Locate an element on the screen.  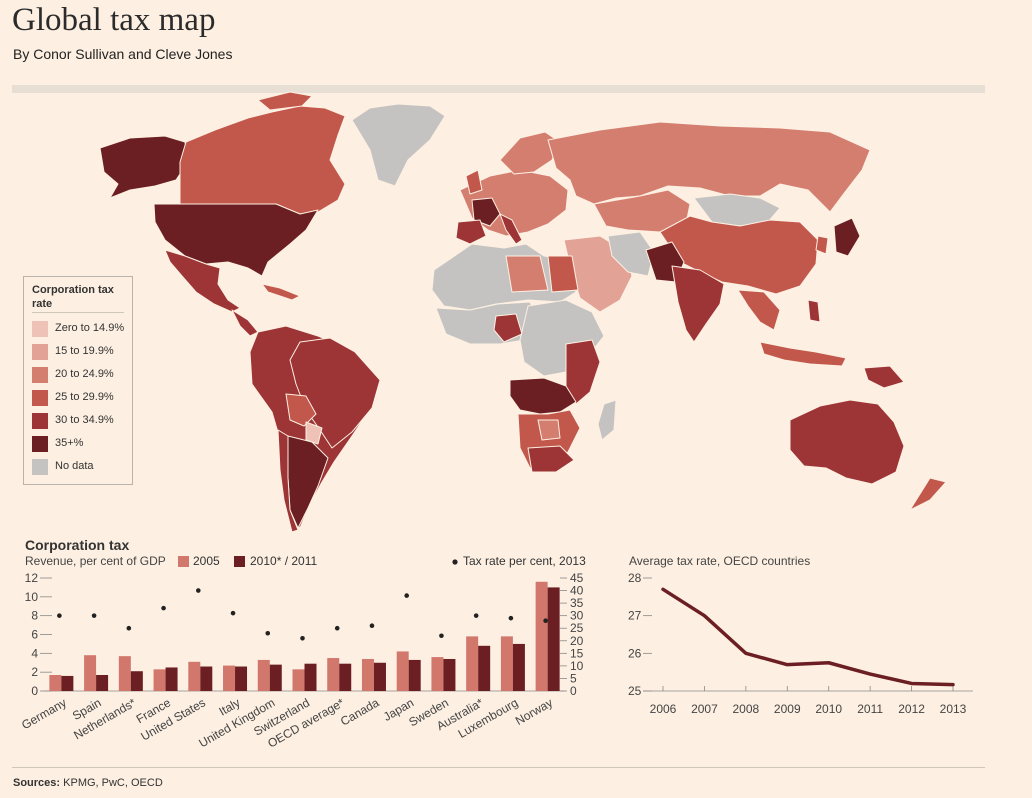
y-tick-label: 0 is located at coordinates (34, 691).